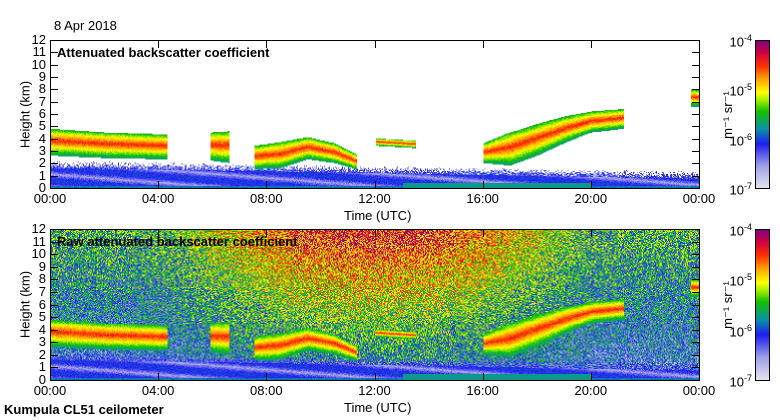 This screenshot has height=420, width=780. Describe the element at coordinates (84, 409) in the screenshot. I see `instrument-label: Kumpula CL51 ceilometer` at that location.